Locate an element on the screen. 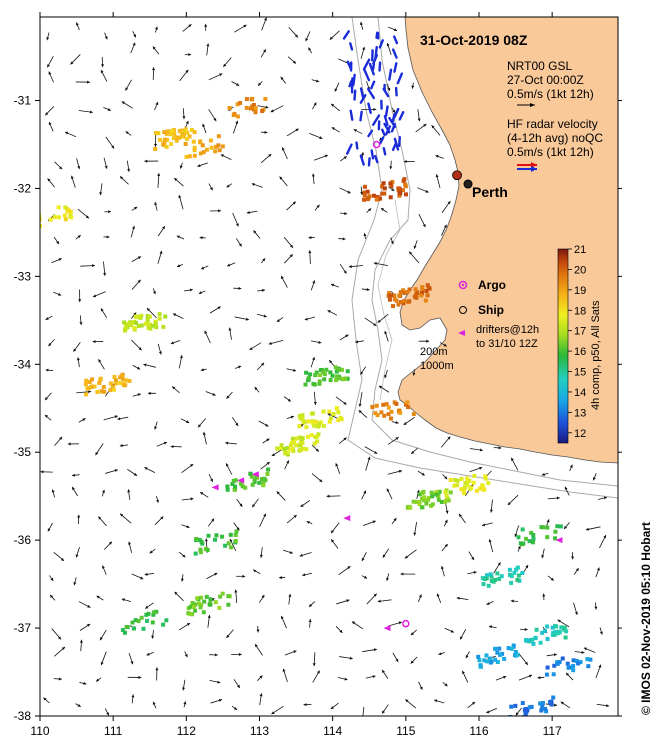 The image size is (659, 750). hf-scale-arrows is located at coordinates (527, 167).